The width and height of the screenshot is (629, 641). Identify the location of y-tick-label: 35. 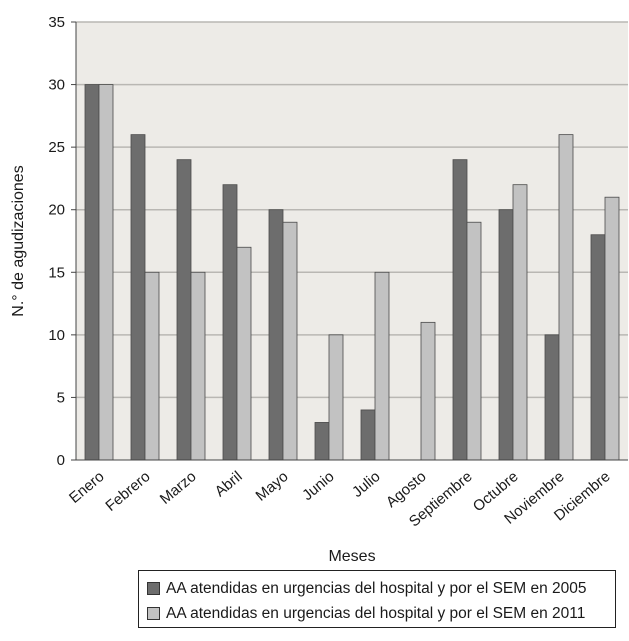
(56, 22).